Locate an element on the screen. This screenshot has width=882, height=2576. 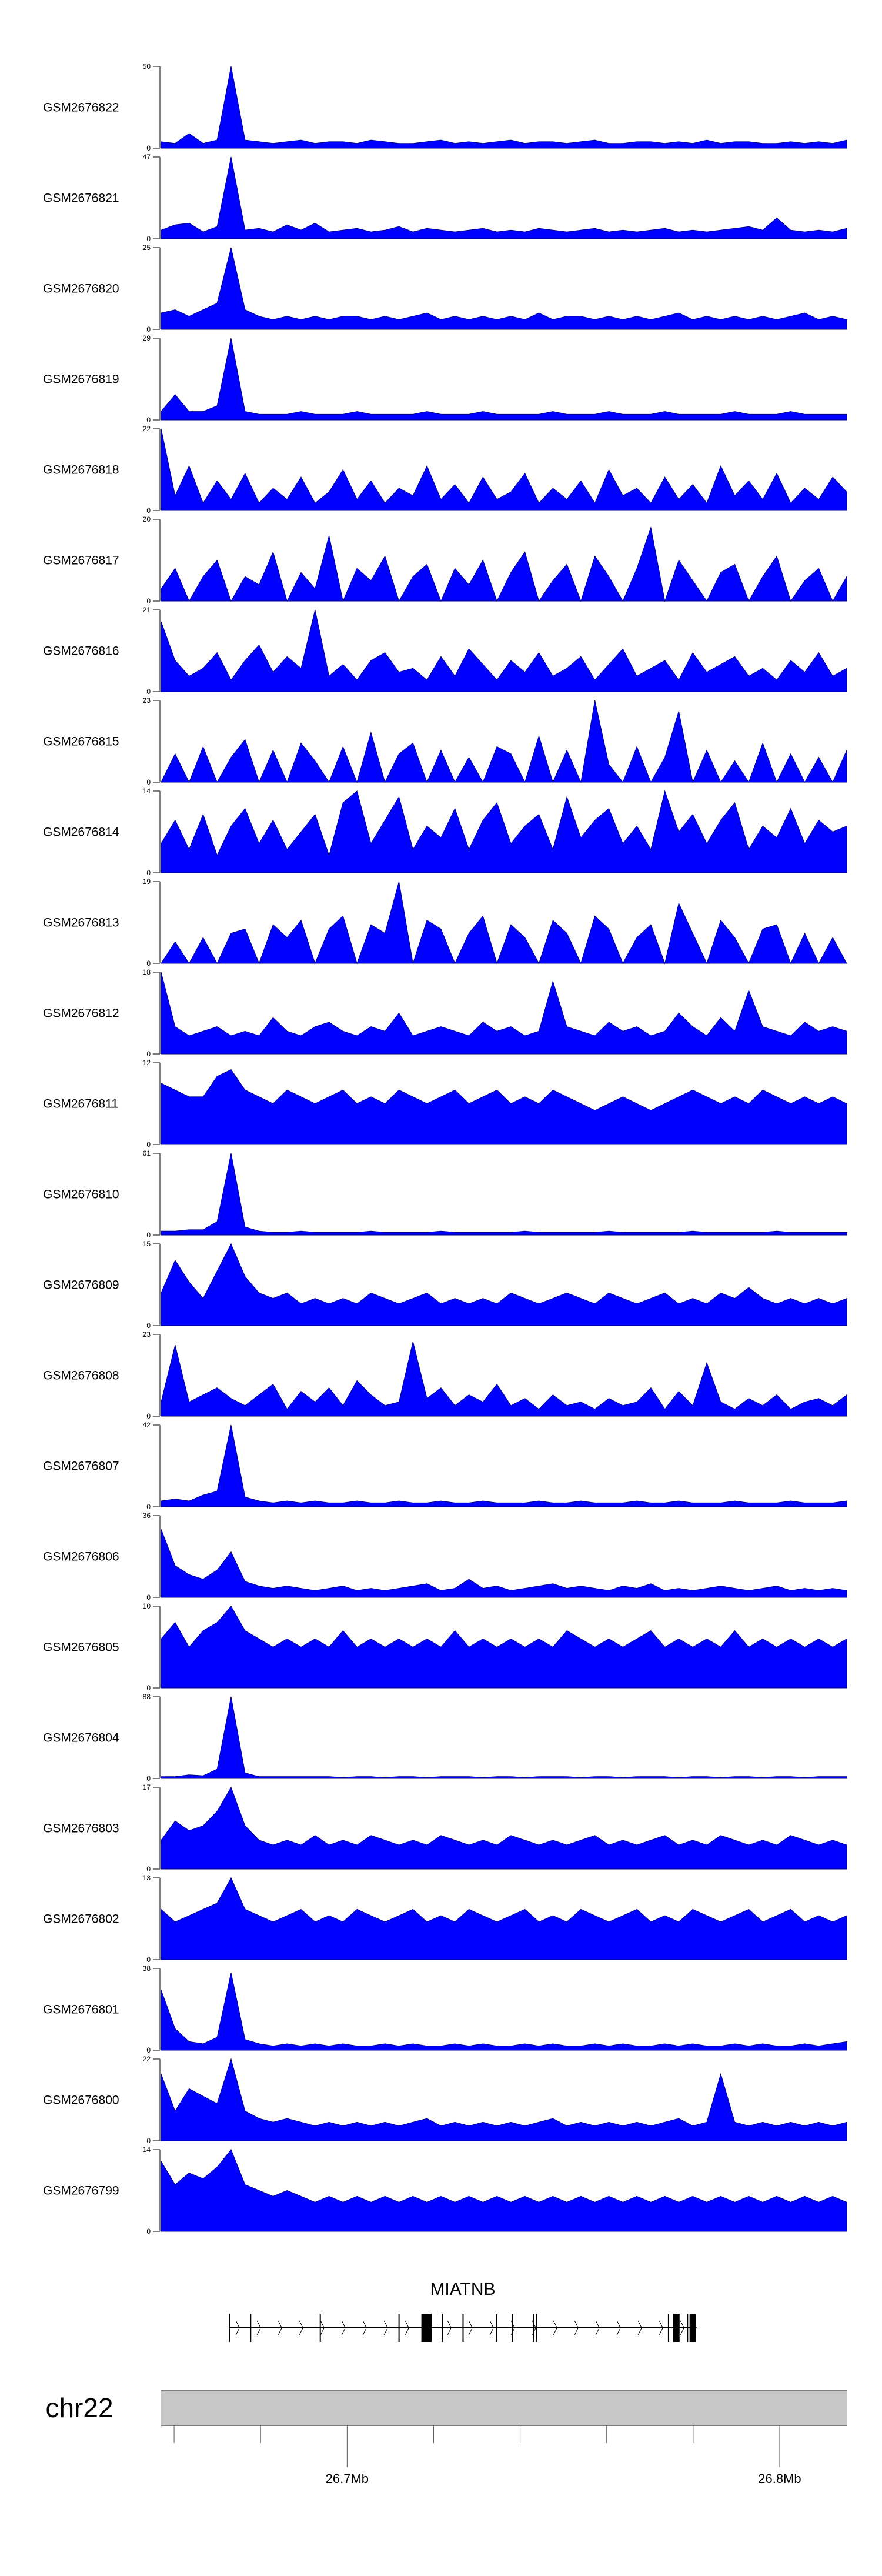
track-label: GSM2676819 is located at coordinates (81, 379).